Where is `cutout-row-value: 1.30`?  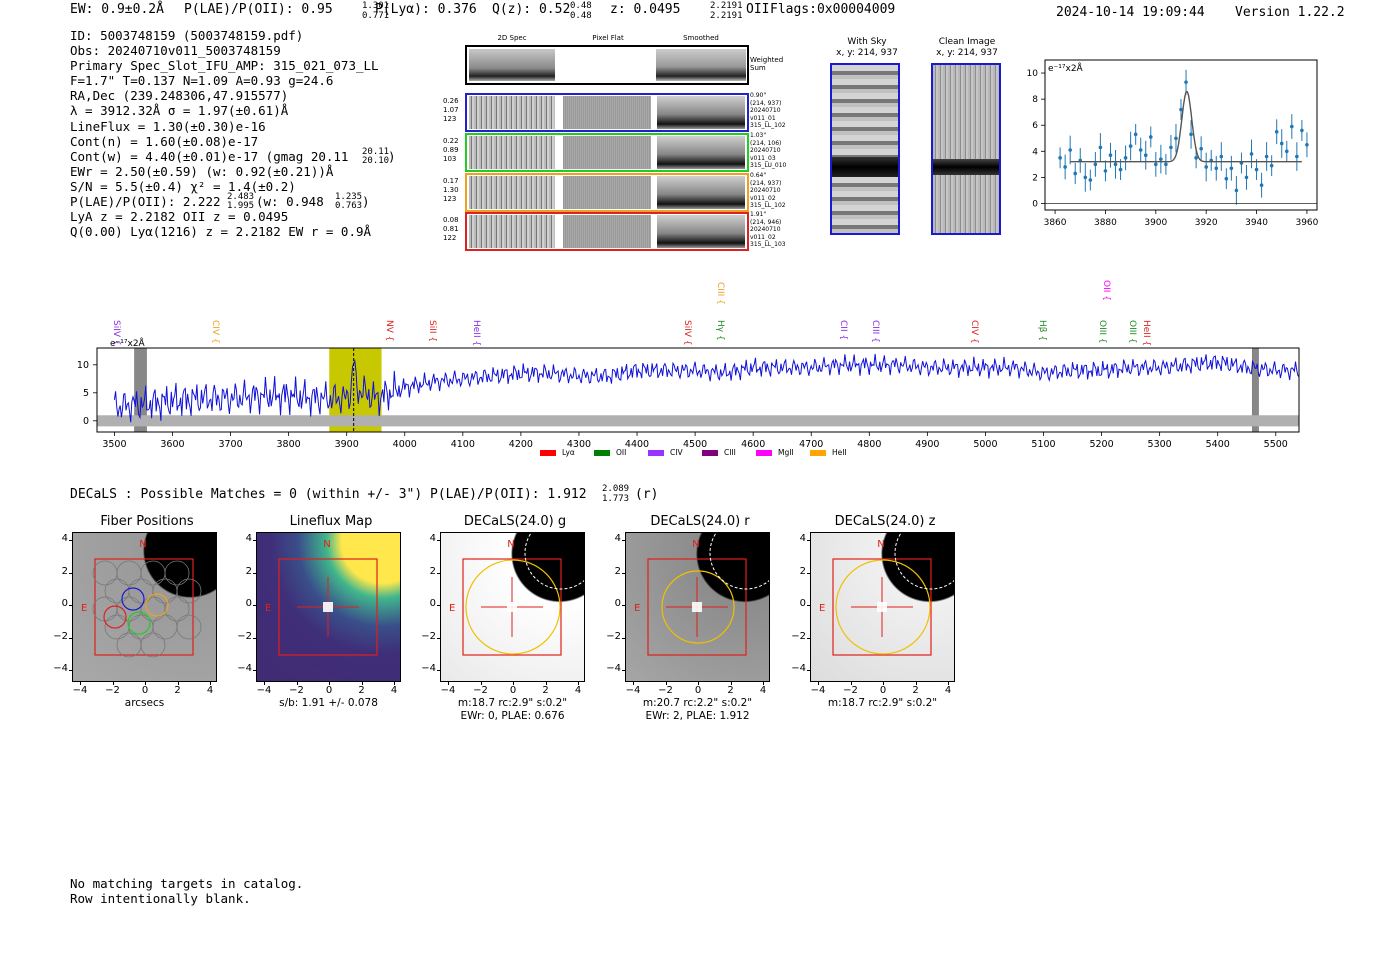 cutout-row-value: 1.30 is located at coordinates (451, 190).